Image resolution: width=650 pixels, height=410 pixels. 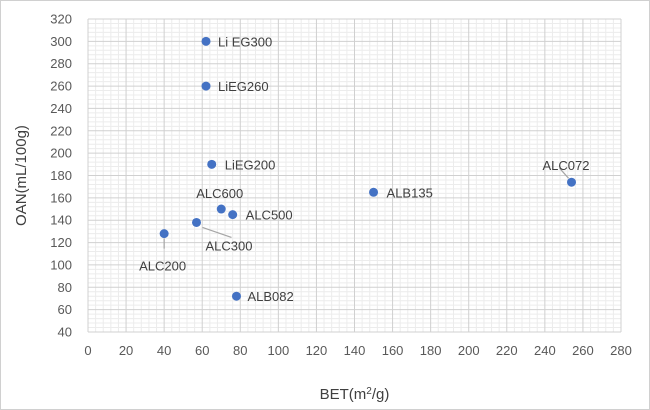 What do you see at coordinates (317, 350) in the screenshot?
I see `x-tick-label: 120` at bounding box center [317, 350].